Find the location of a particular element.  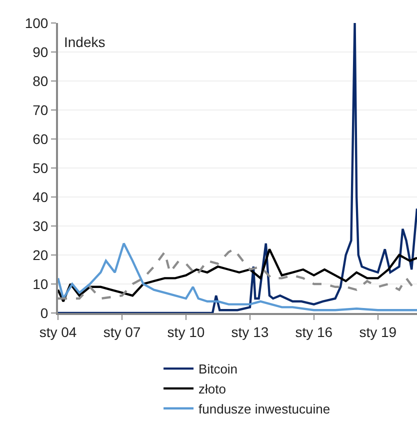

x-tick-label: sty 13 is located at coordinates (250, 332).